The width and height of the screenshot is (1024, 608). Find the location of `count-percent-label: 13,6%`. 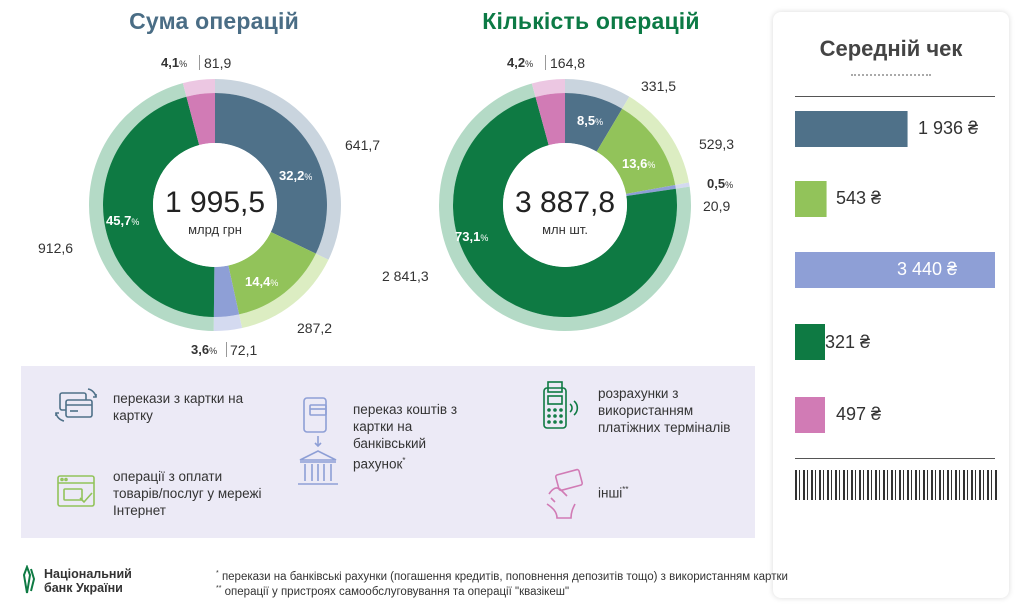

count-percent-label: 13,6% is located at coordinates (639, 163).